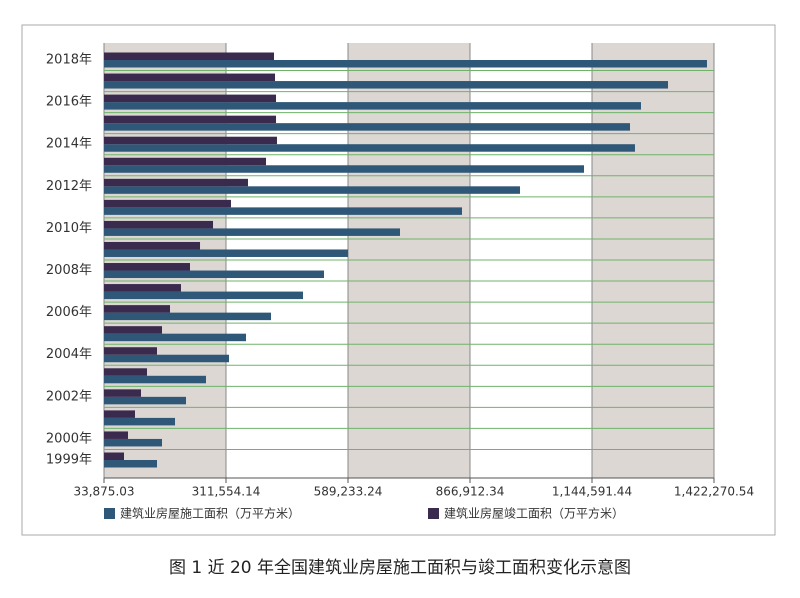  What do you see at coordinates (69, 312) in the screenshot?
I see `y-tick-label: 2006年` at bounding box center [69, 312].